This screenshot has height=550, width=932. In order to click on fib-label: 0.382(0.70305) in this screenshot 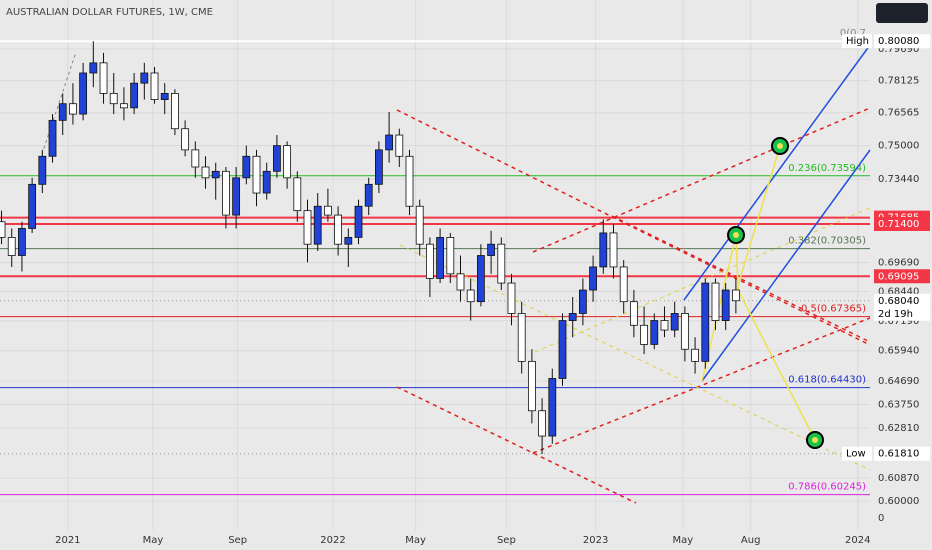, I will do `click(827, 241)`.